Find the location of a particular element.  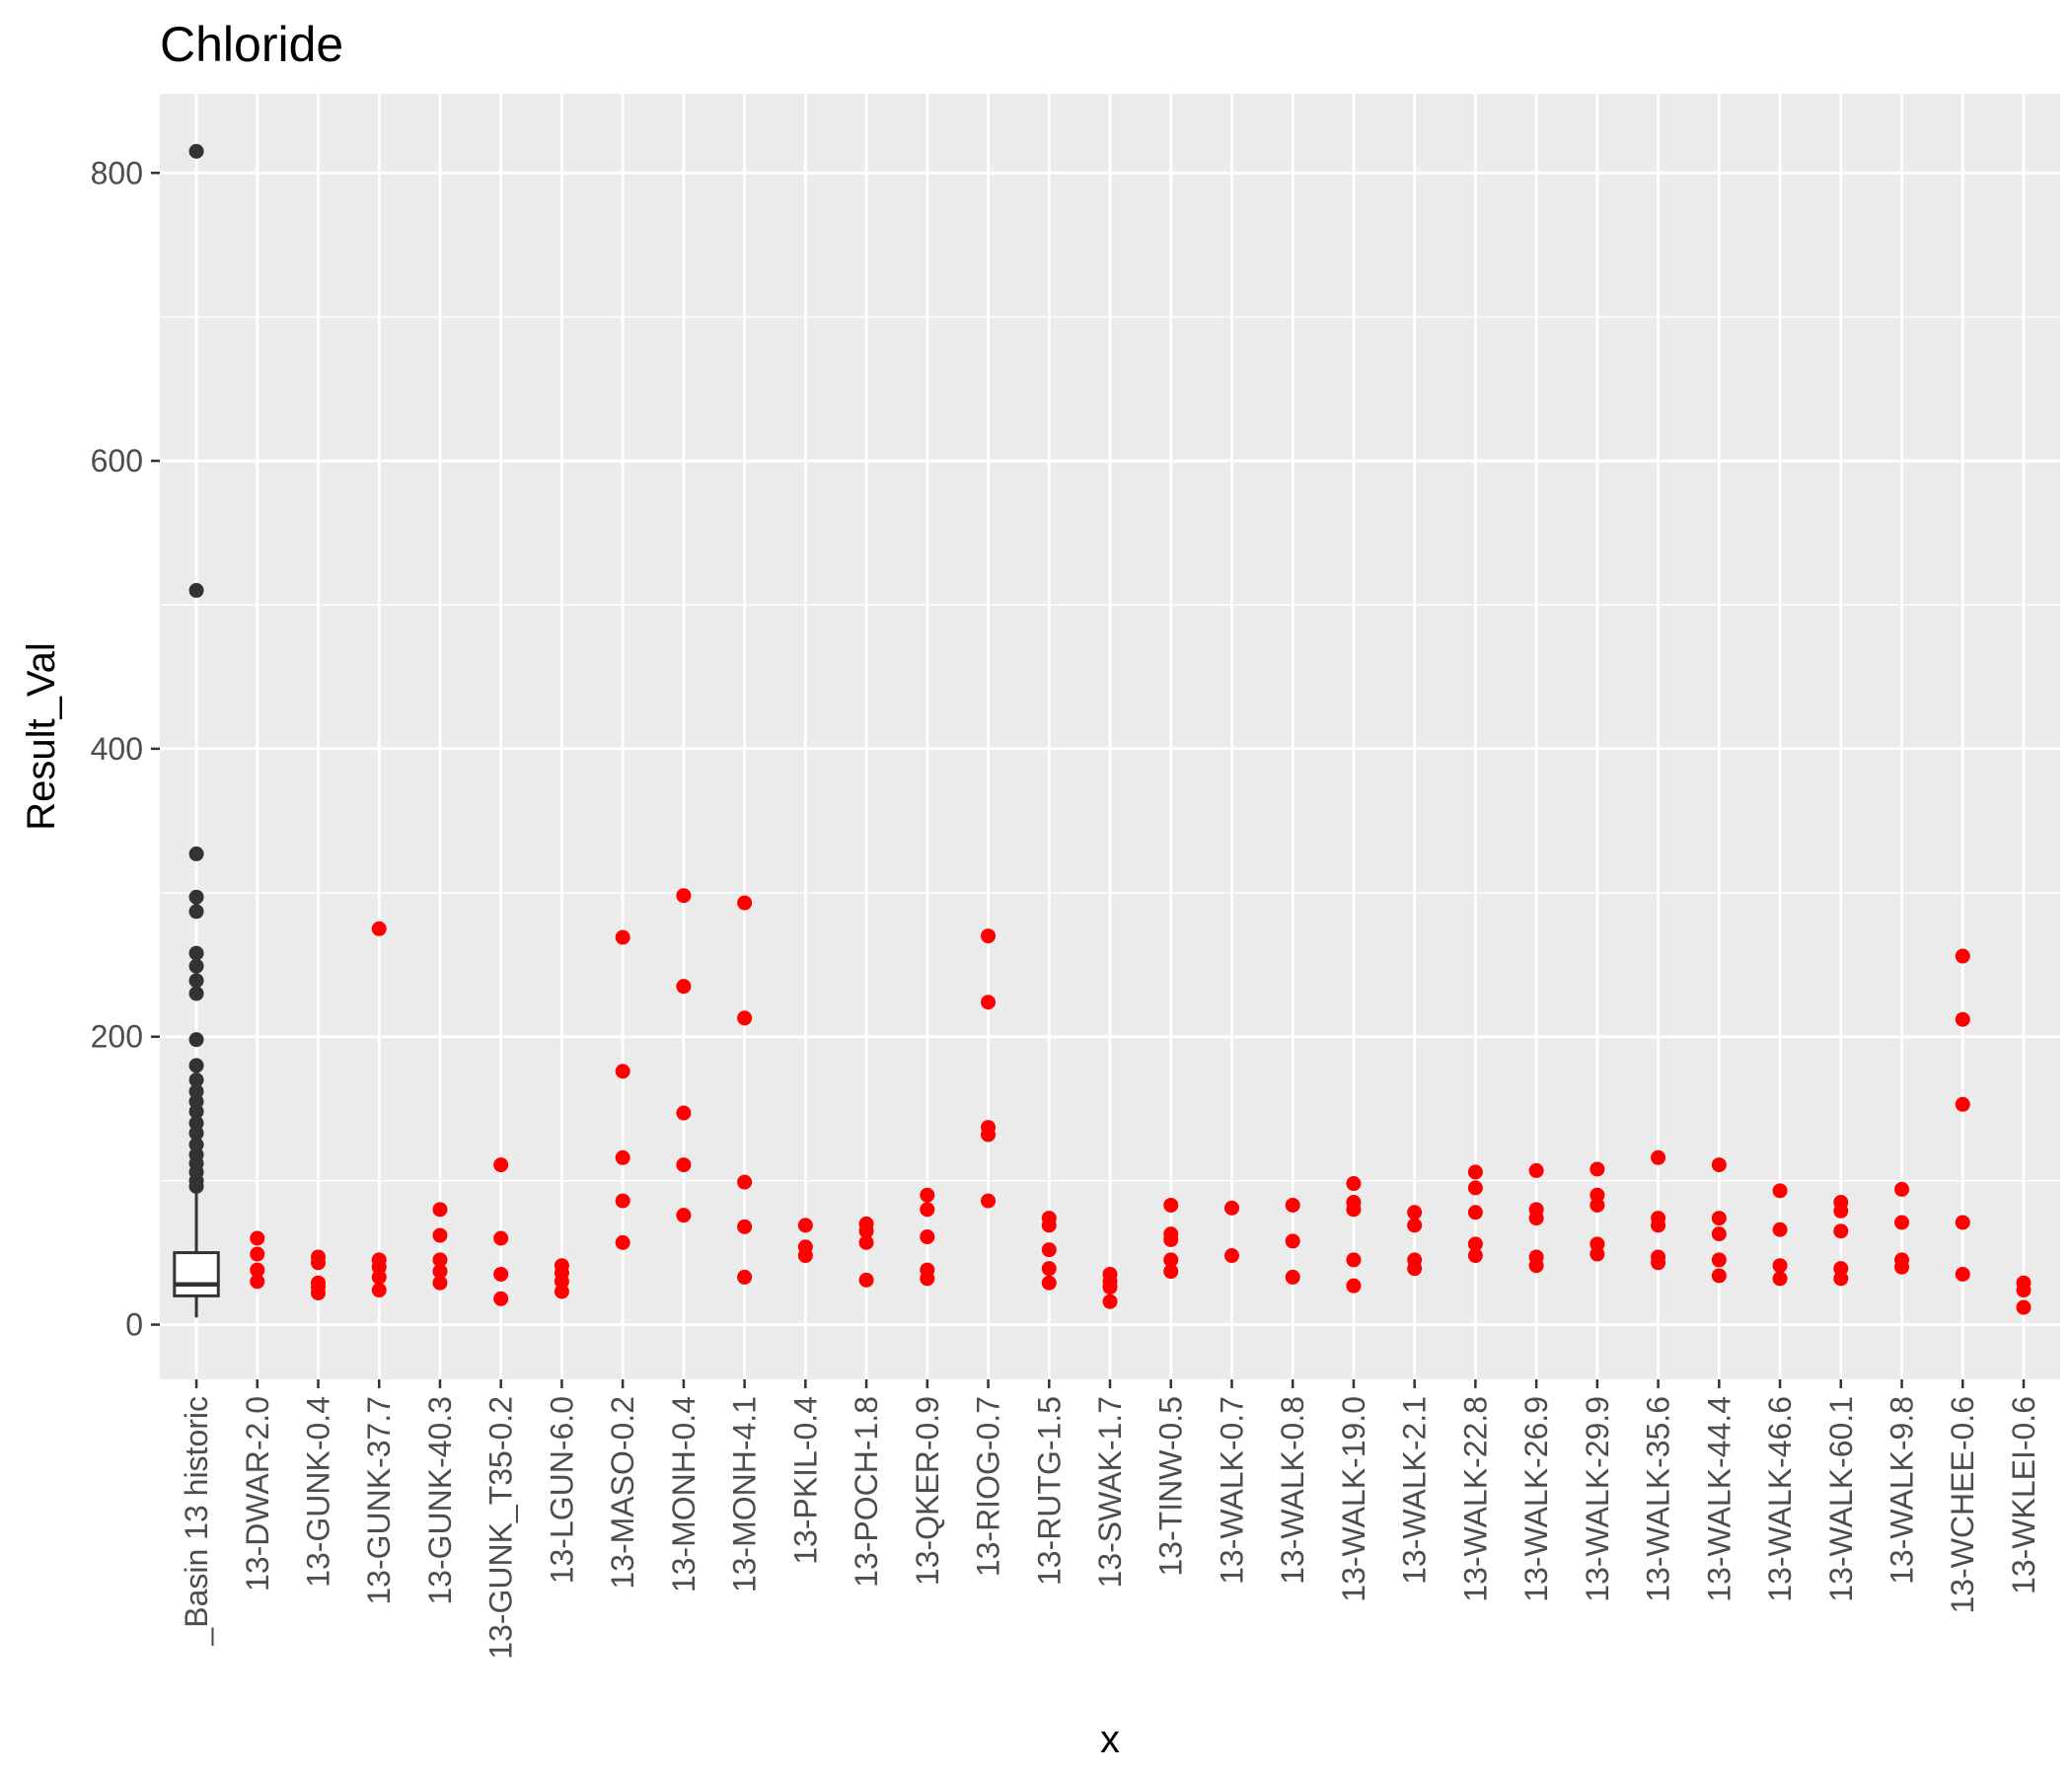

y-axis-title: Result_Val is located at coordinates (42, 736).